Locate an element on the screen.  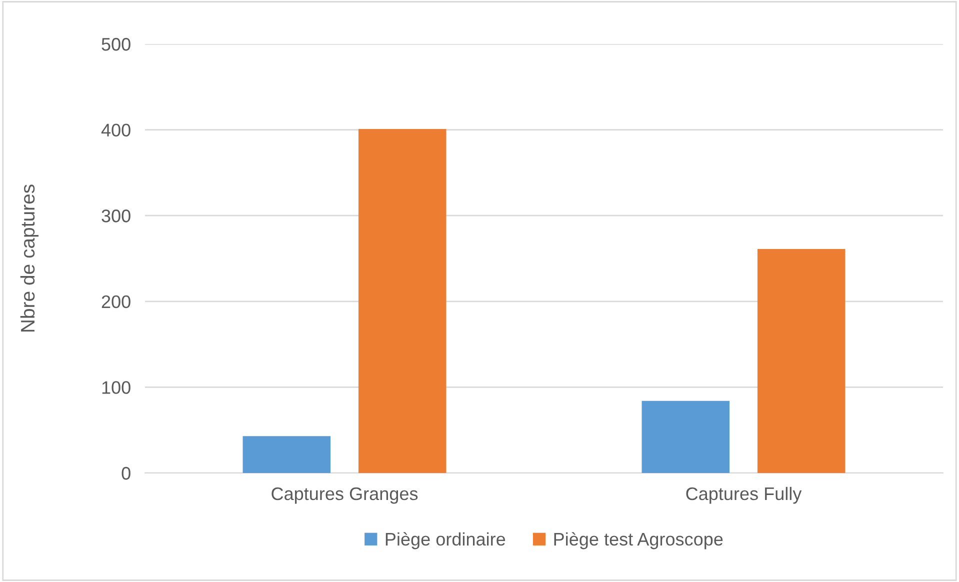
x-tick-label: Captures Fully is located at coordinates (744, 495).